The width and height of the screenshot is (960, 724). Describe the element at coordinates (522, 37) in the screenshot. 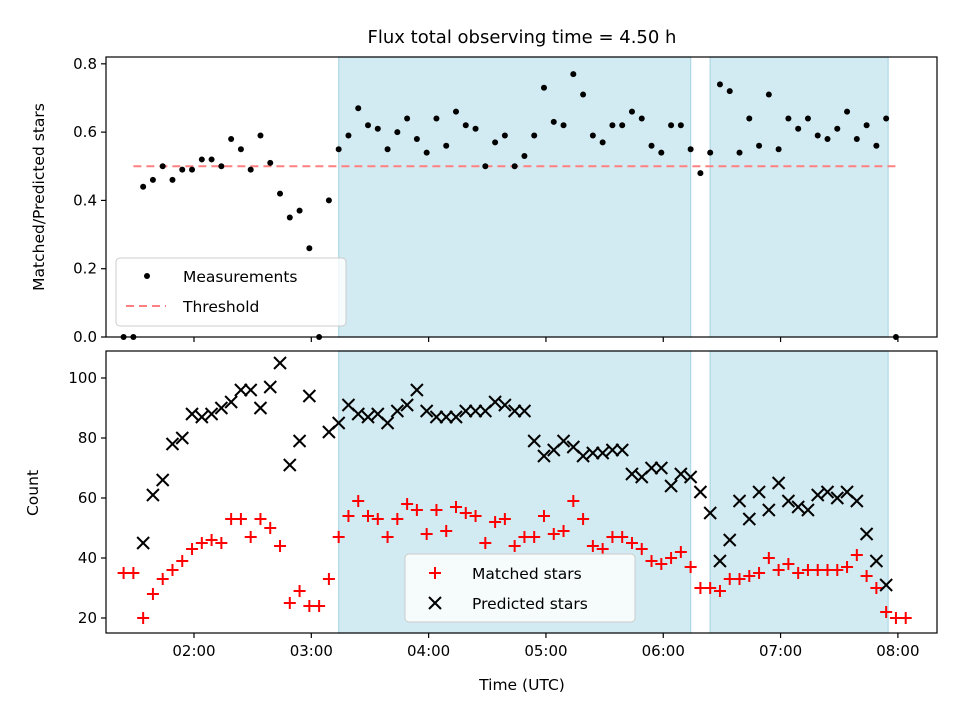

I see `chart-title: Flux total observing time = 4.50 h` at that location.